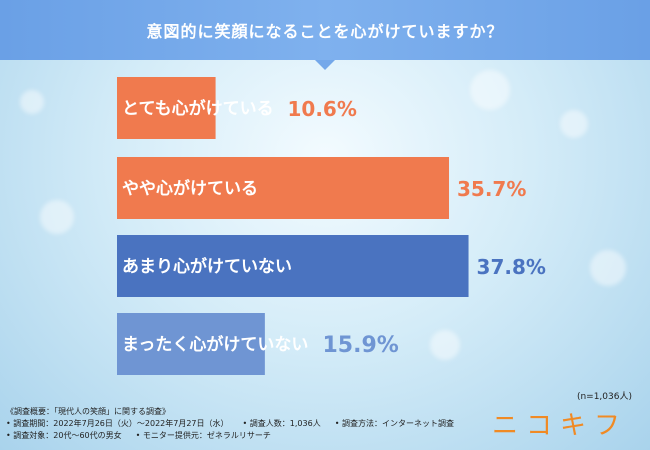 Image resolution: width=650 pixels, height=450 pixels. Describe the element at coordinates (511, 267) in the screenshot. I see `value-label-3: 37.8%` at that location.